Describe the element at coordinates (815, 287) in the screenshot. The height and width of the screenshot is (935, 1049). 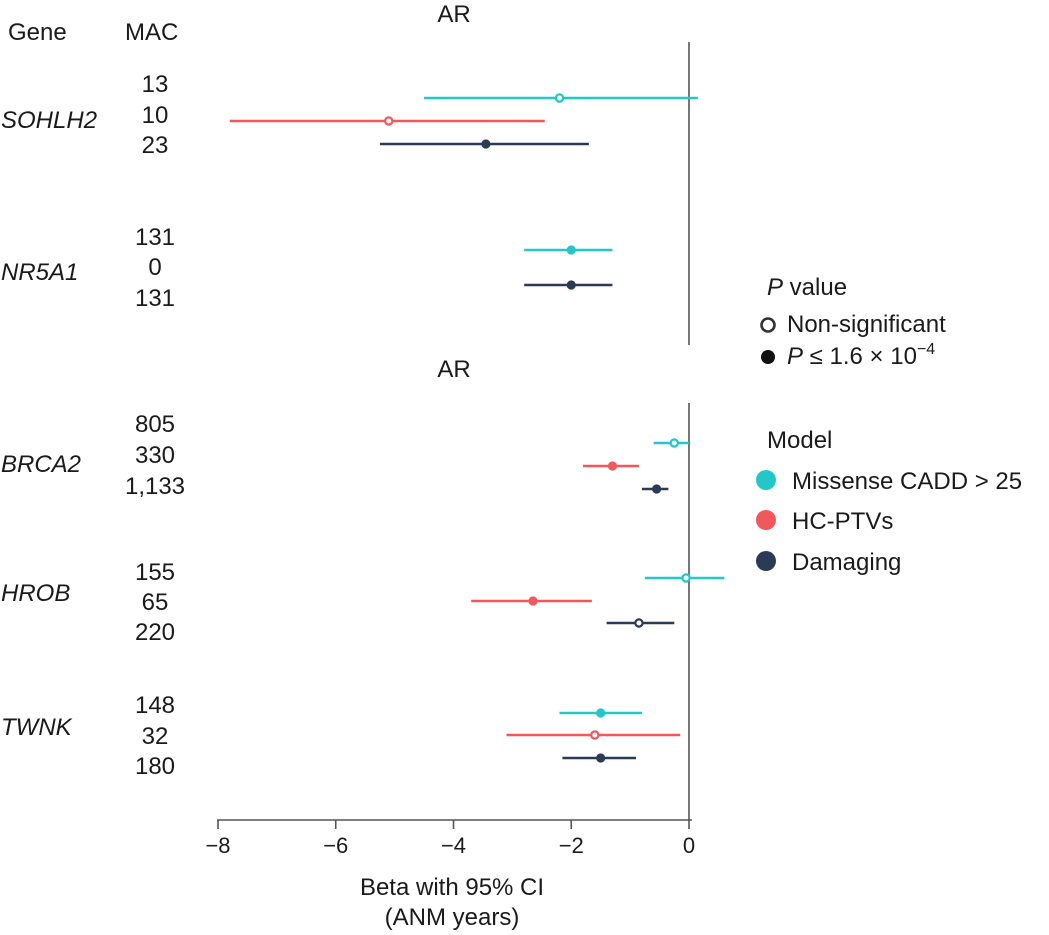
I see `p-value-legend-title-rest: value` at that location.